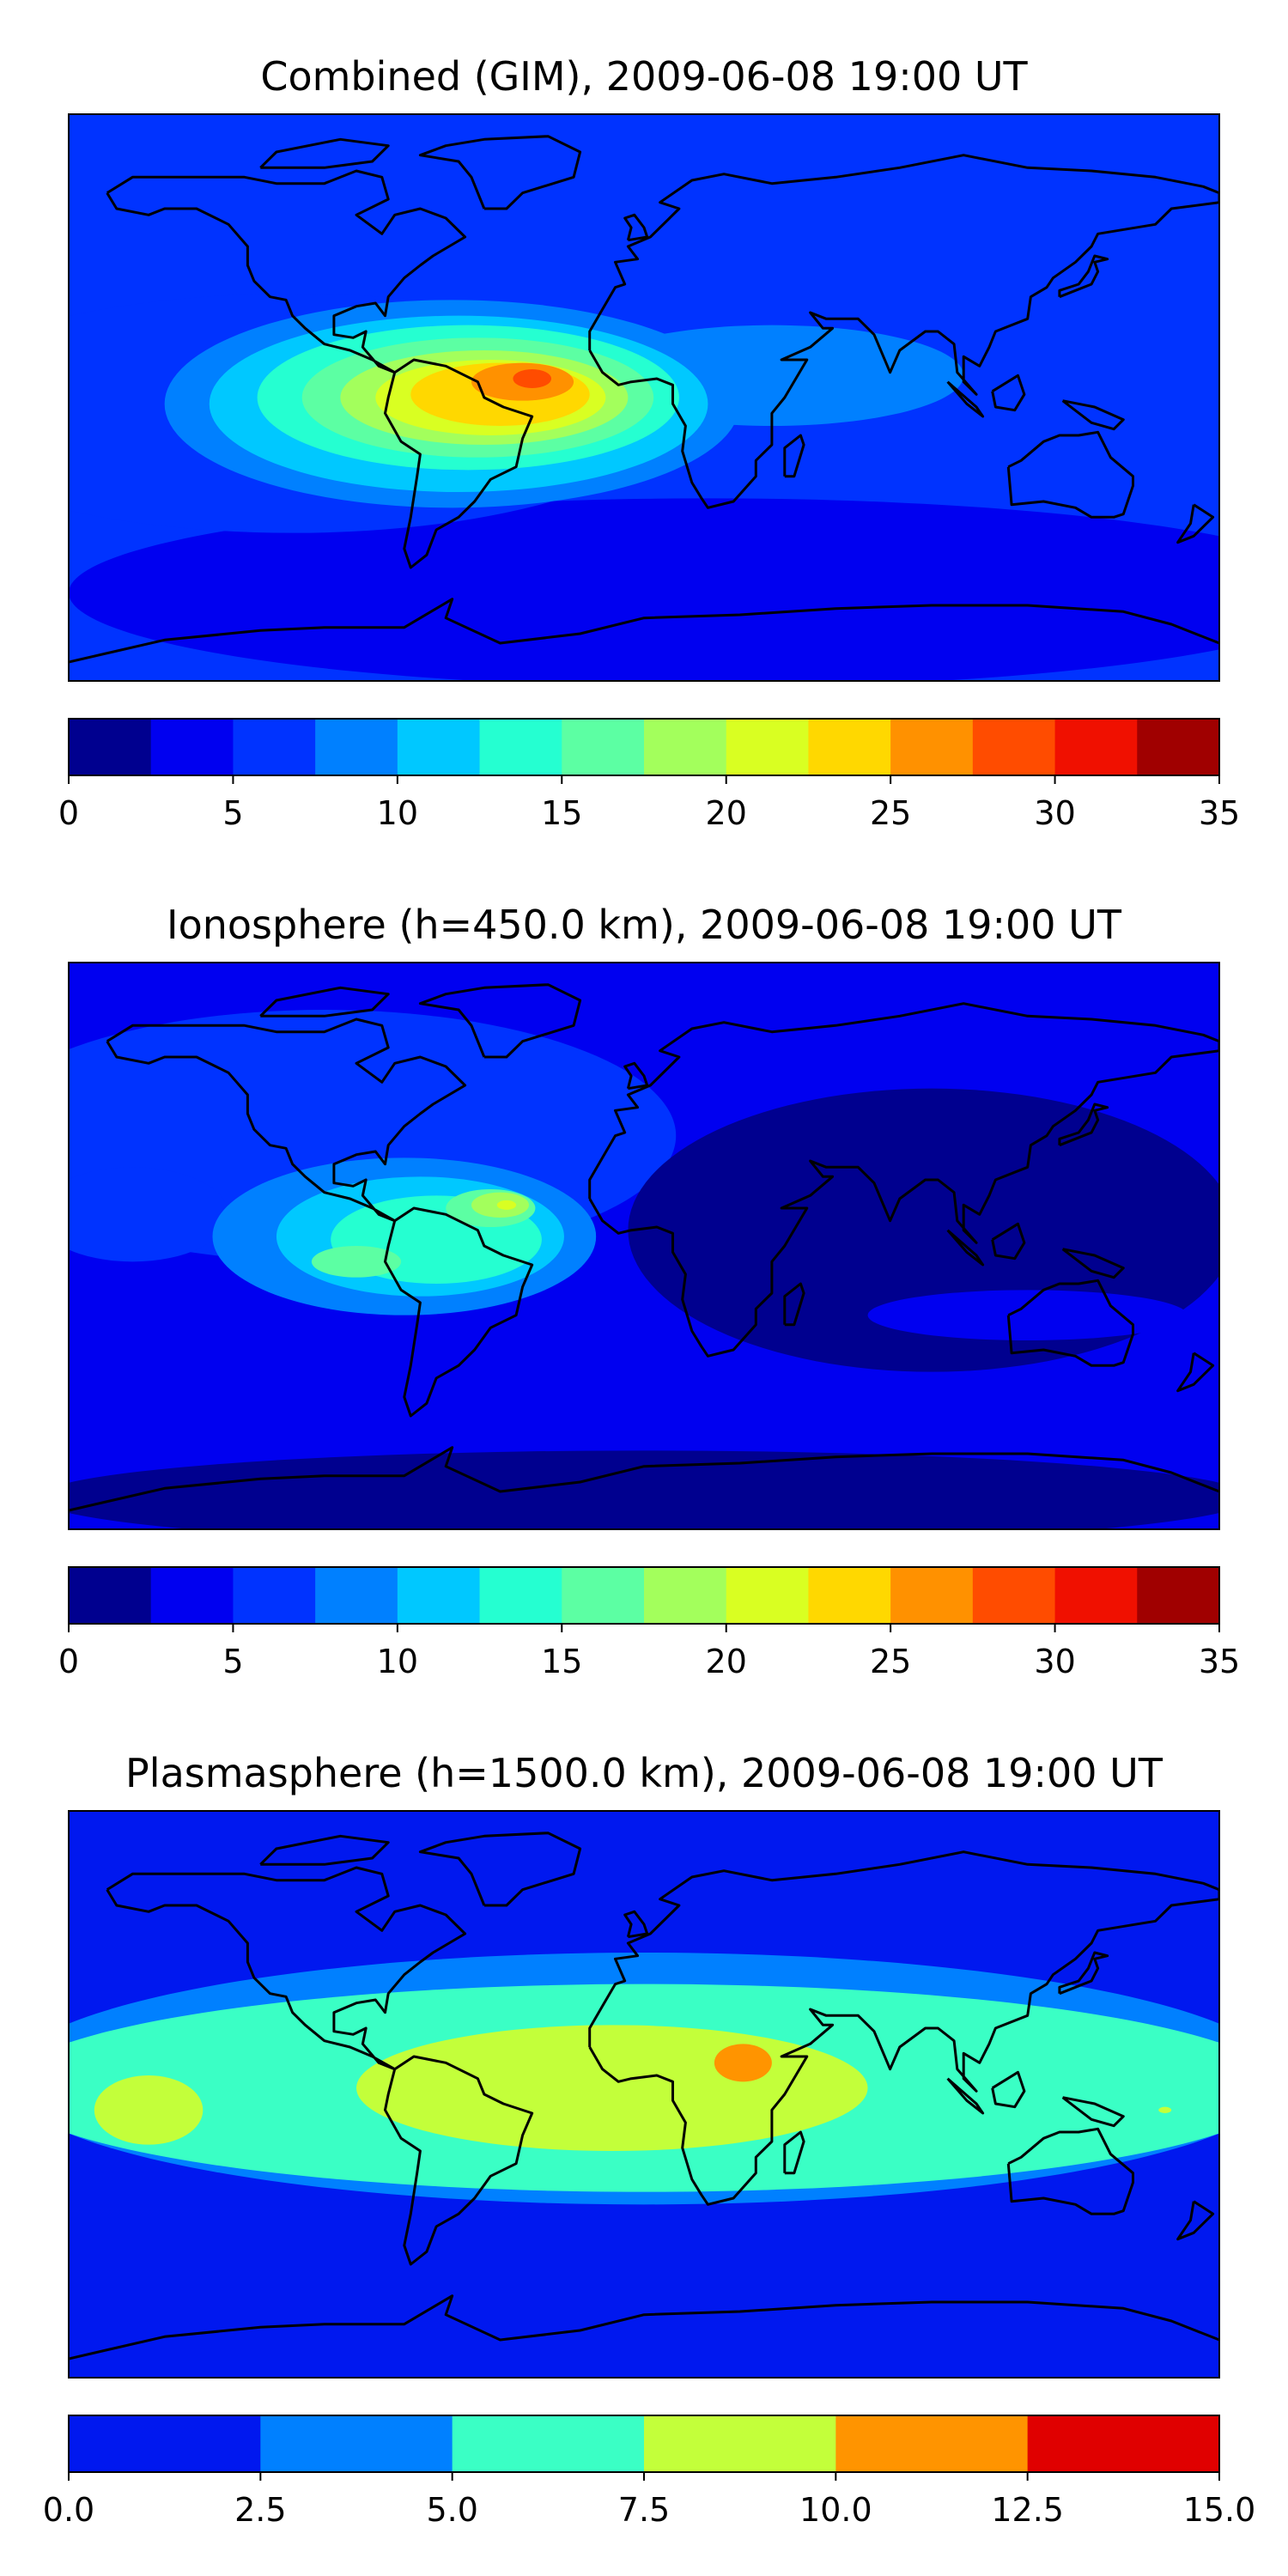 The width and height of the screenshot is (1288, 2576). What do you see at coordinates (1165, 2109) in the screenshot?
I see `contour-region-asia-fleck-l3` at bounding box center [1165, 2109].